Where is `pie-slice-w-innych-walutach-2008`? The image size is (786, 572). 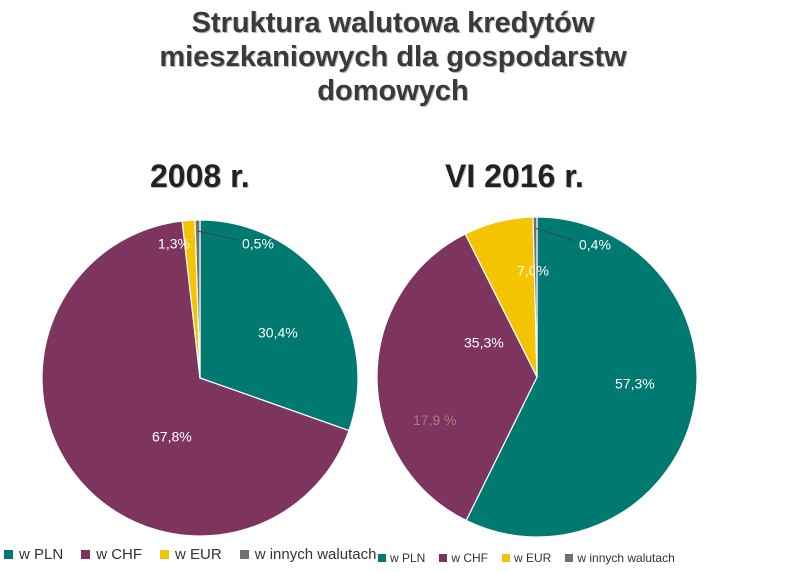 pie-slice-w-innych-walutach-2008 is located at coordinates (197, 299).